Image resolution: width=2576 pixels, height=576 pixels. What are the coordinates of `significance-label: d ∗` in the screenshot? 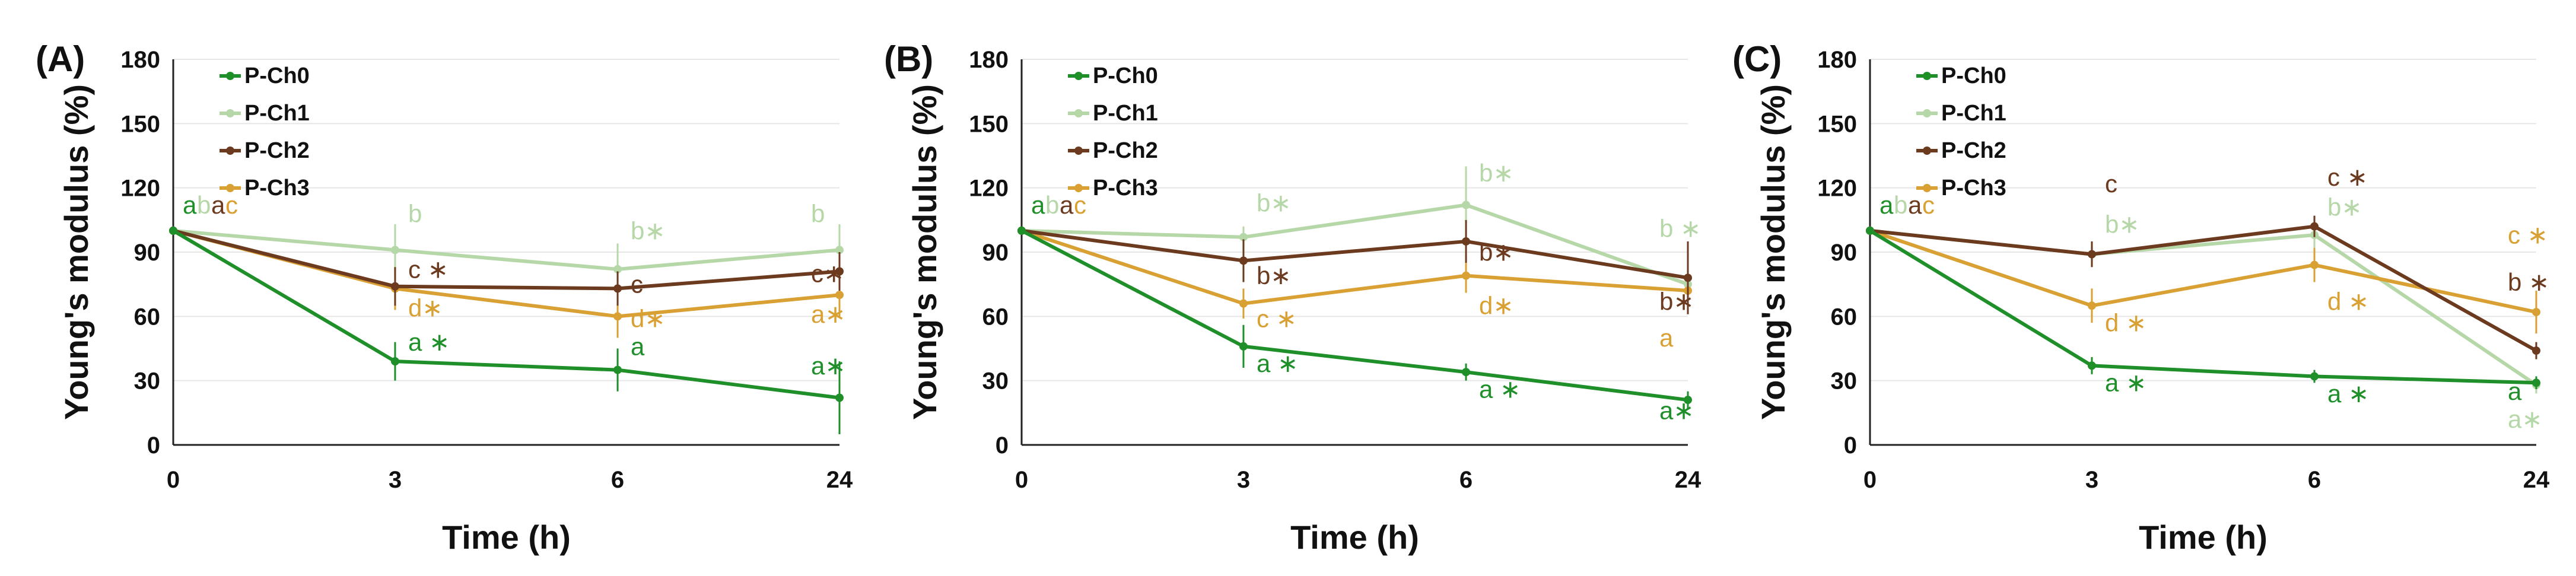 It's located at (2125, 323).